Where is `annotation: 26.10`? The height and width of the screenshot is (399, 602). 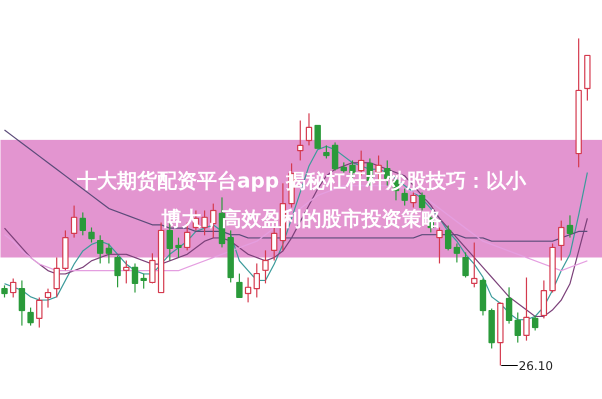 annotation: 26.10 is located at coordinates (535, 365).